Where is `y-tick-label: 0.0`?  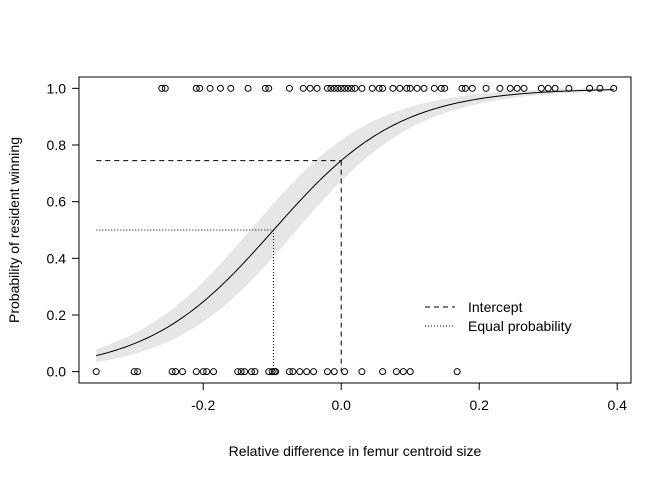
y-tick-label: 0.0 is located at coordinates (57, 372).